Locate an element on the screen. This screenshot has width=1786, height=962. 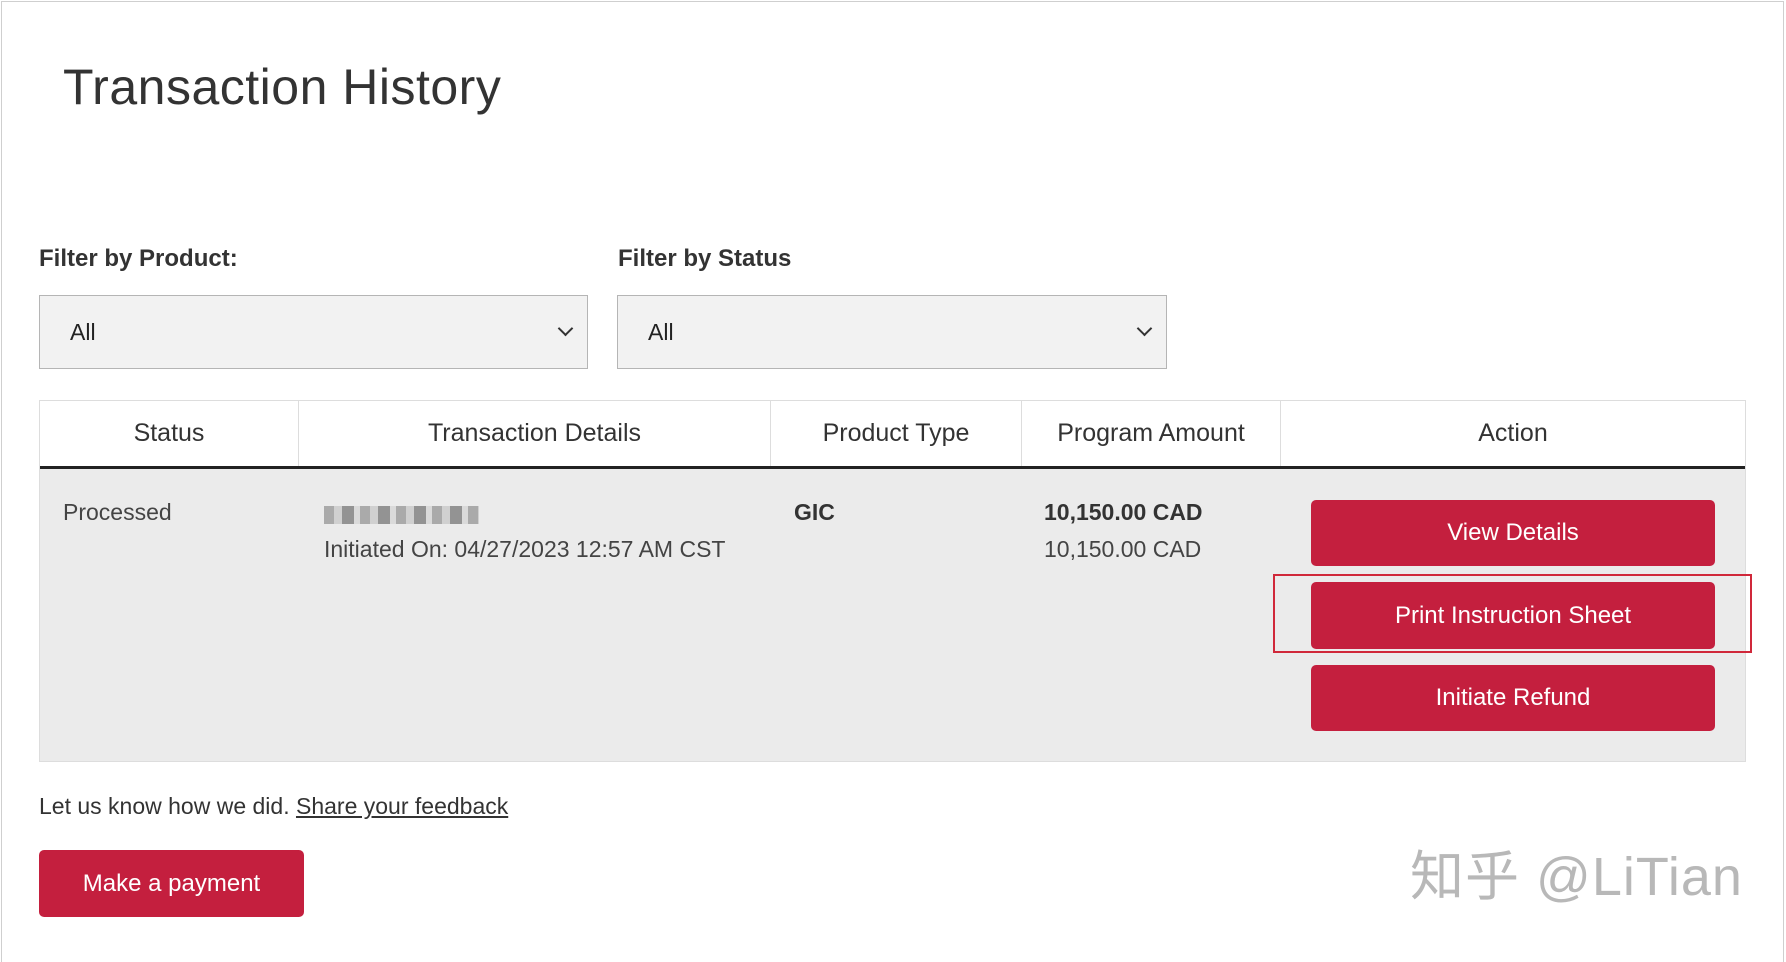
redacted-transaction-id is located at coordinates (401, 516).